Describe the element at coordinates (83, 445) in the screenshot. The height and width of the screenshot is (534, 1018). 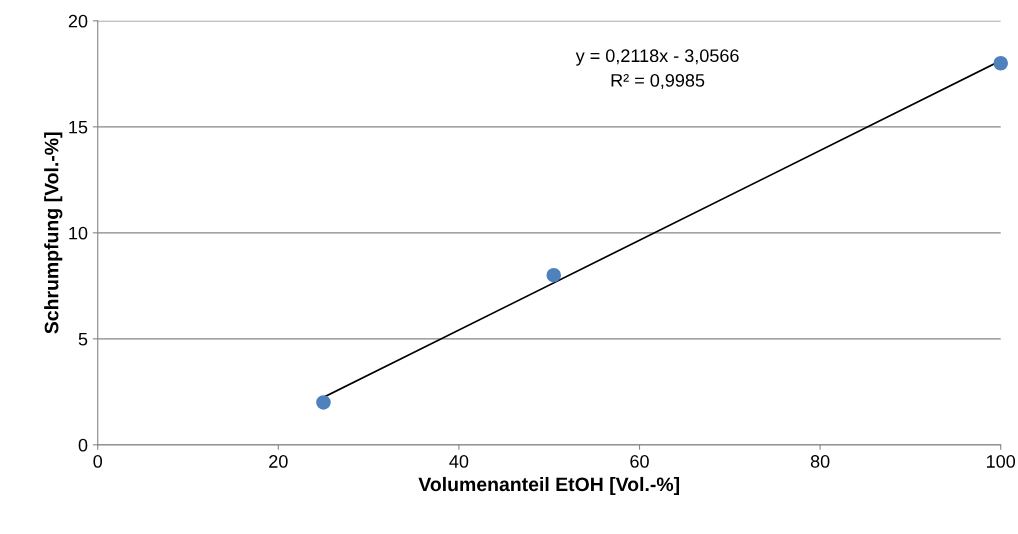
I see `y-tick-label: 0` at that location.